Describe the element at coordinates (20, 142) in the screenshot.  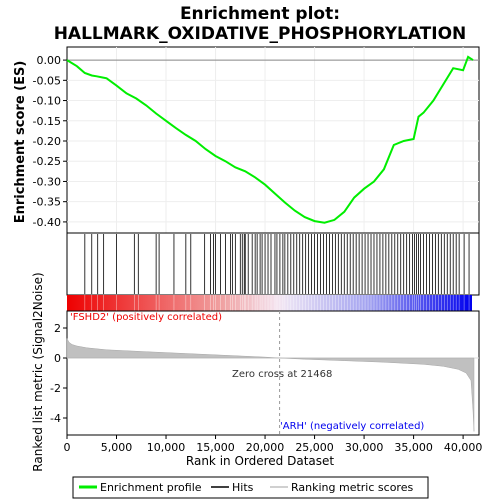
I see `es-y-axis-label: Enrichment score (ES)` at that location.